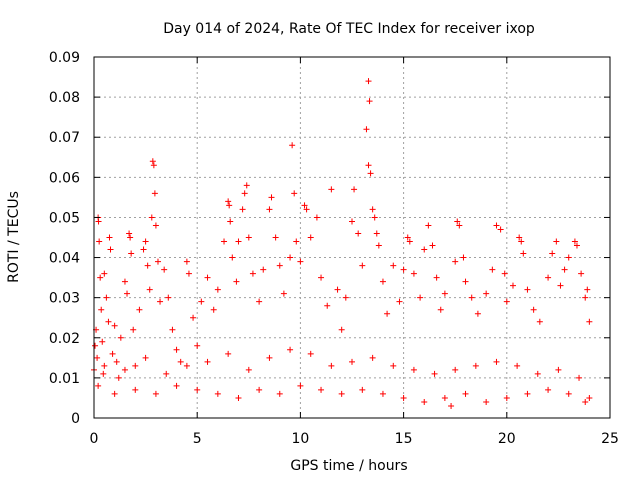  I want to click on y-tick-labels: 0 0.01 0.02 0.03 0.04 0.05 0.06 0.07 0.08 0.09, so click(64, 238).